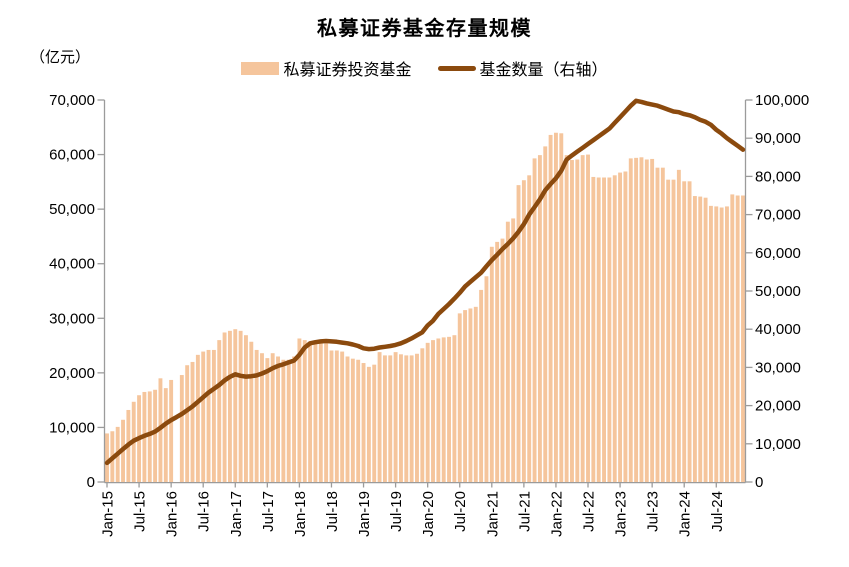 The image size is (849, 567). Describe the element at coordinates (140, 511) in the screenshot. I see `x-tick-label: Jul-15` at that location.